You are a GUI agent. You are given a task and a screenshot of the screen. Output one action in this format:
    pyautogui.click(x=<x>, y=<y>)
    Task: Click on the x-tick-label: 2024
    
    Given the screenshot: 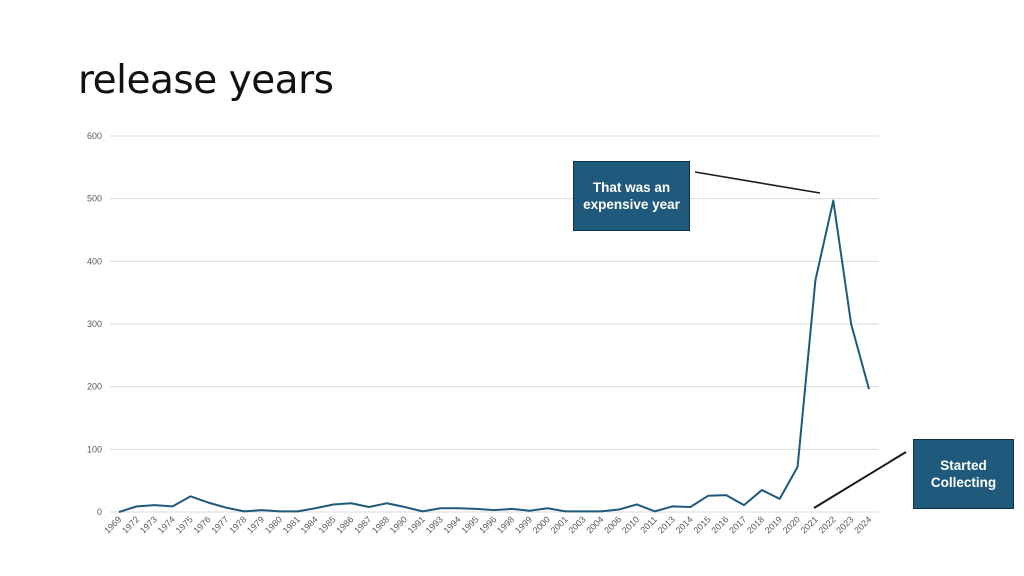 What is the action you would take?
    pyautogui.click(x=862, y=524)
    